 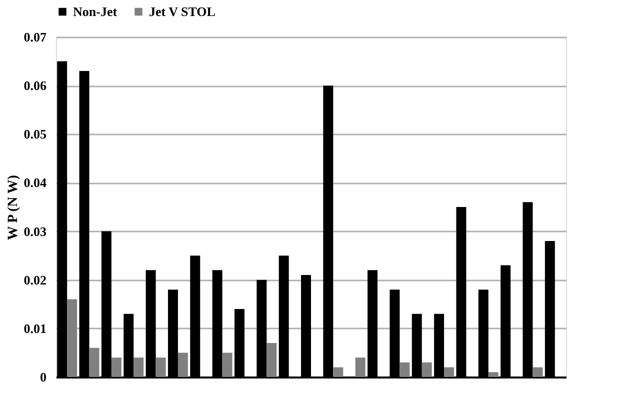 What do you see at coordinates (35, 280) in the screenshot?
I see `y-tick-label: 0.02` at bounding box center [35, 280].